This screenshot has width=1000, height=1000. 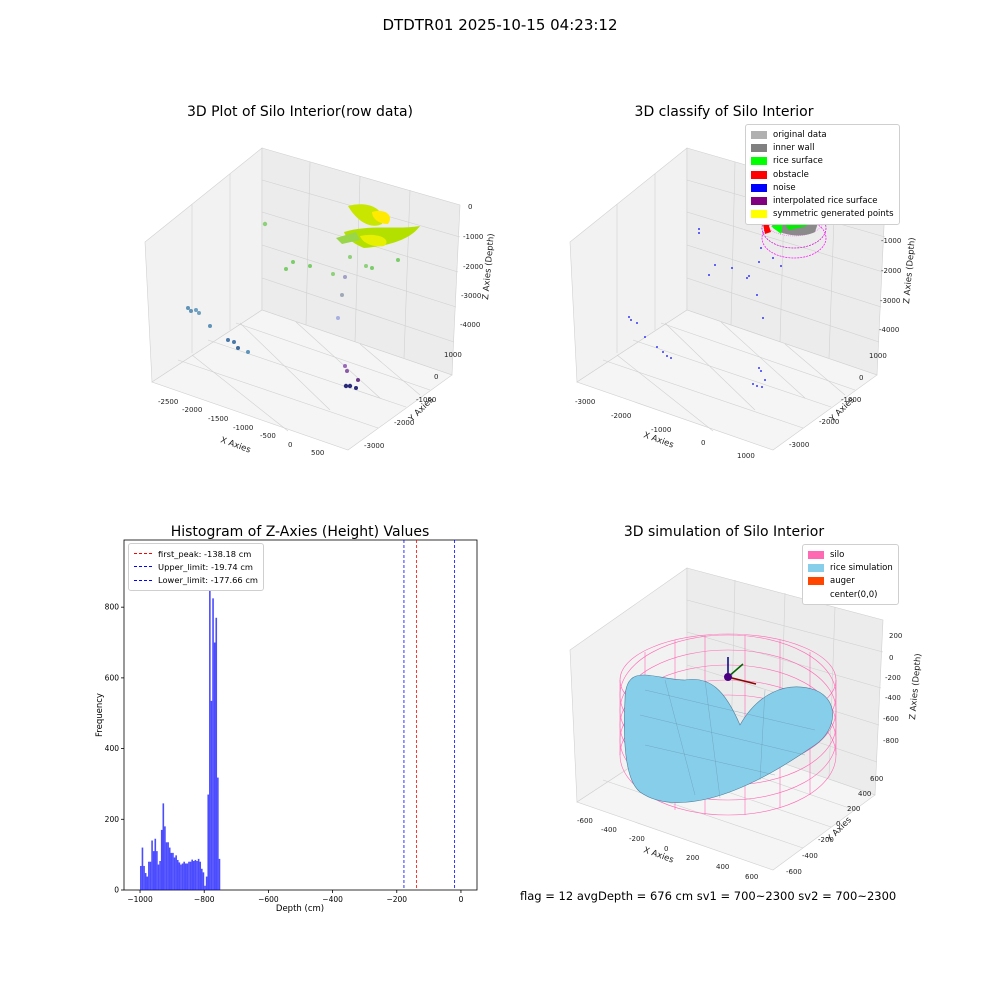 I want to click on simulation-x-tick: -400, so click(x=609, y=830).